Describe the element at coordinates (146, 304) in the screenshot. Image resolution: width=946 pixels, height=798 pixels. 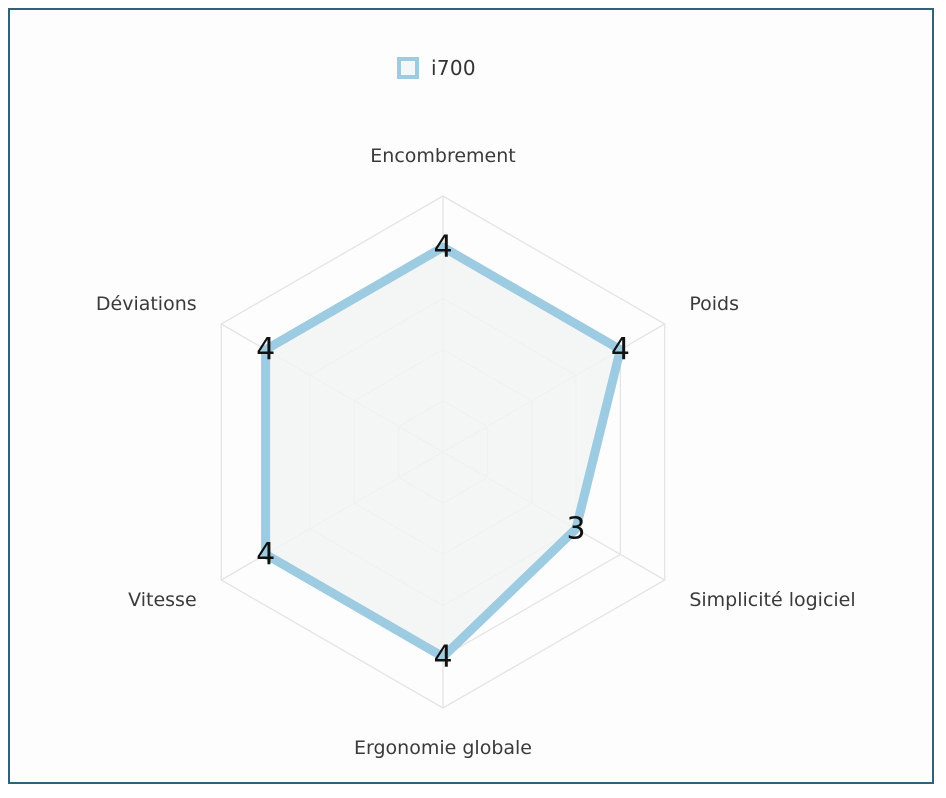
I see `axis-label-5: Déviations` at that location.